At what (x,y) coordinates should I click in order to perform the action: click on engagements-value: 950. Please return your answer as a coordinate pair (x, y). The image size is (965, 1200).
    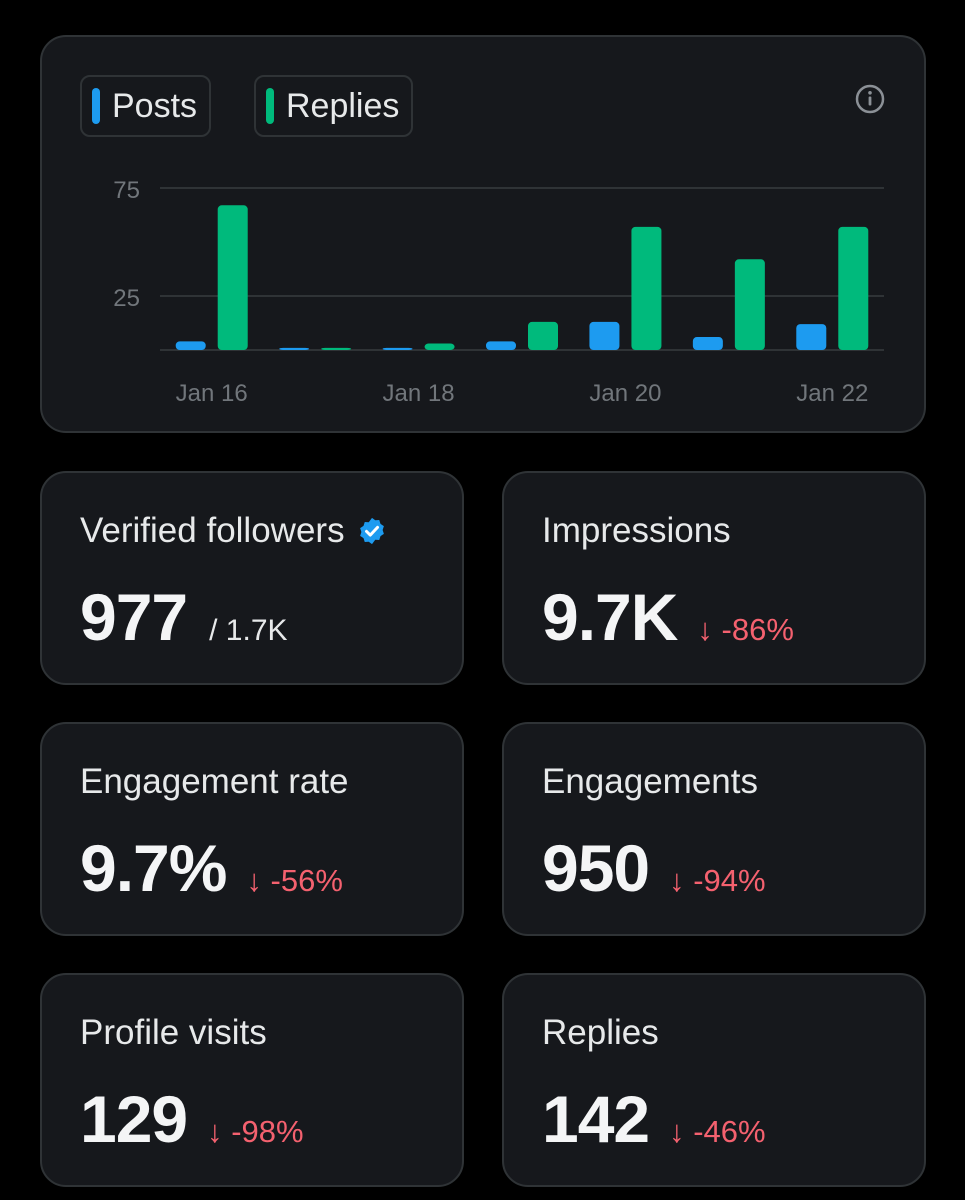
    Looking at the image, I should click on (596, 868).